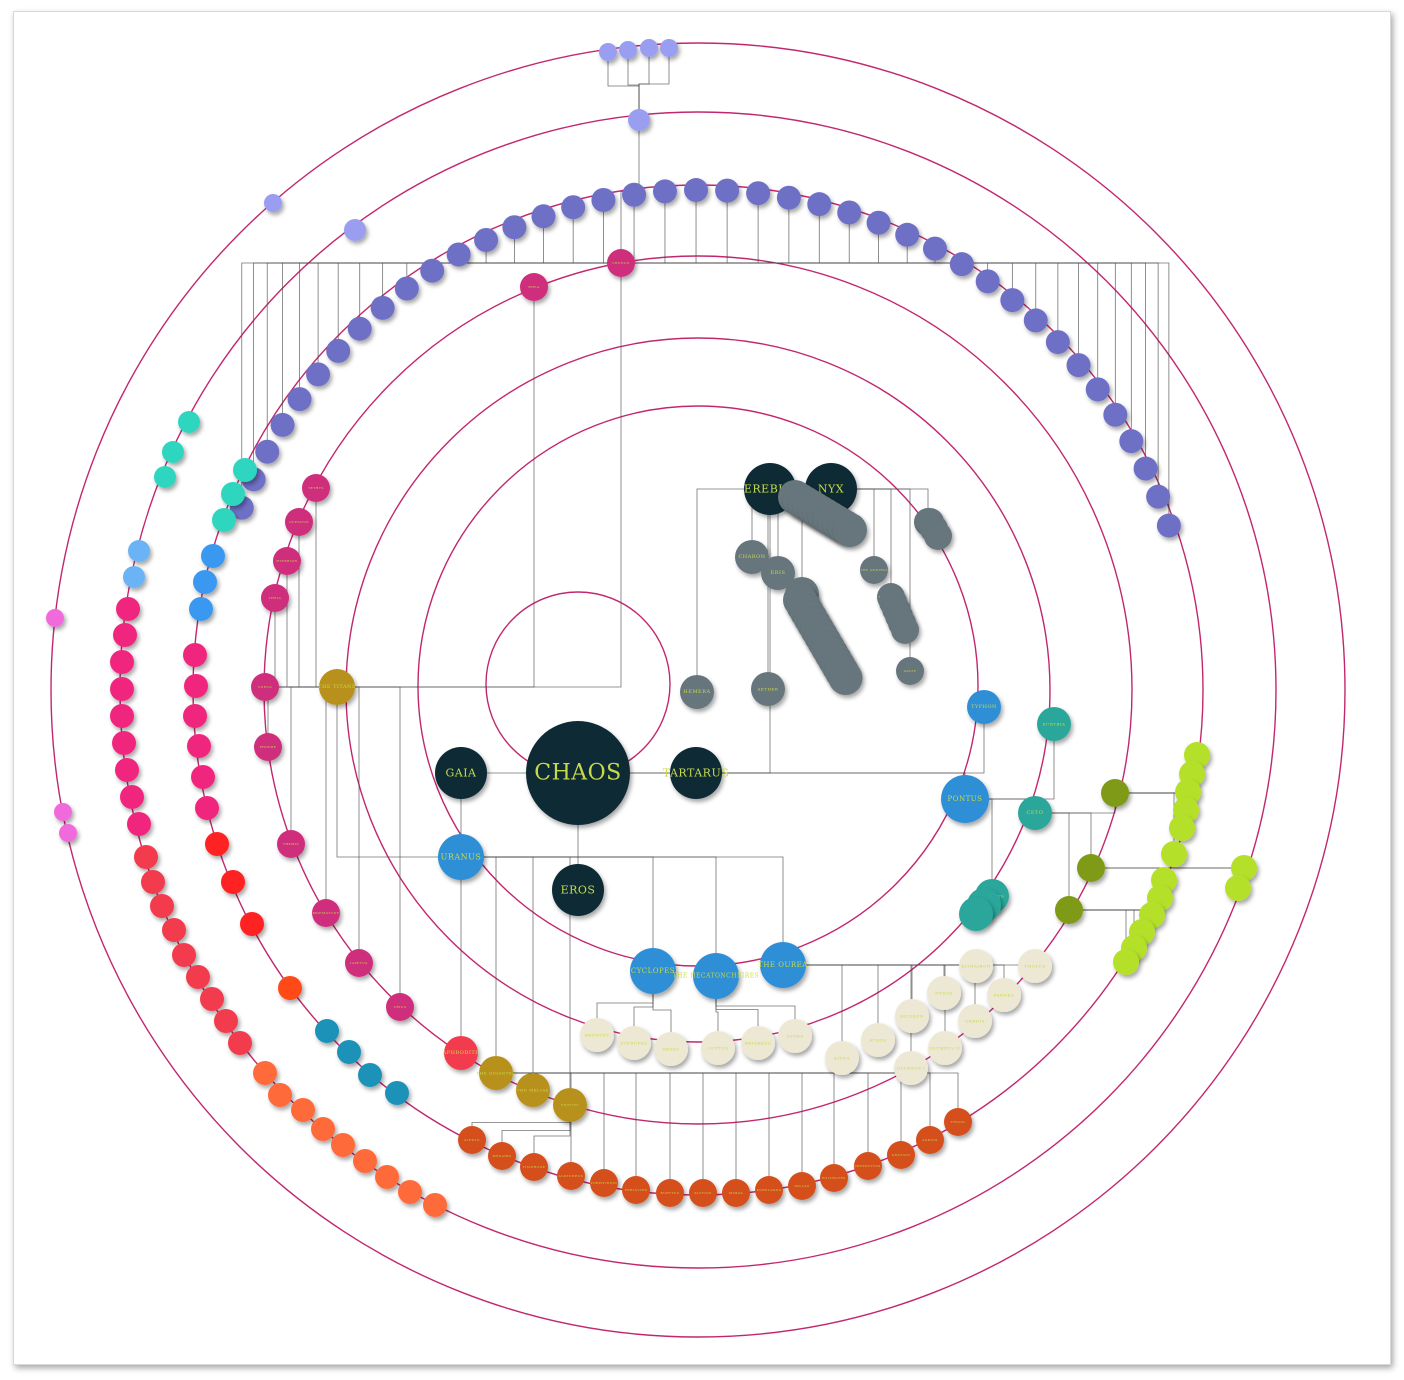  What do you see at coordinates (769, 1190) in the screenshot?
I see `node-enkelados: ENKELADOS` at bounding box center [769, 1190].